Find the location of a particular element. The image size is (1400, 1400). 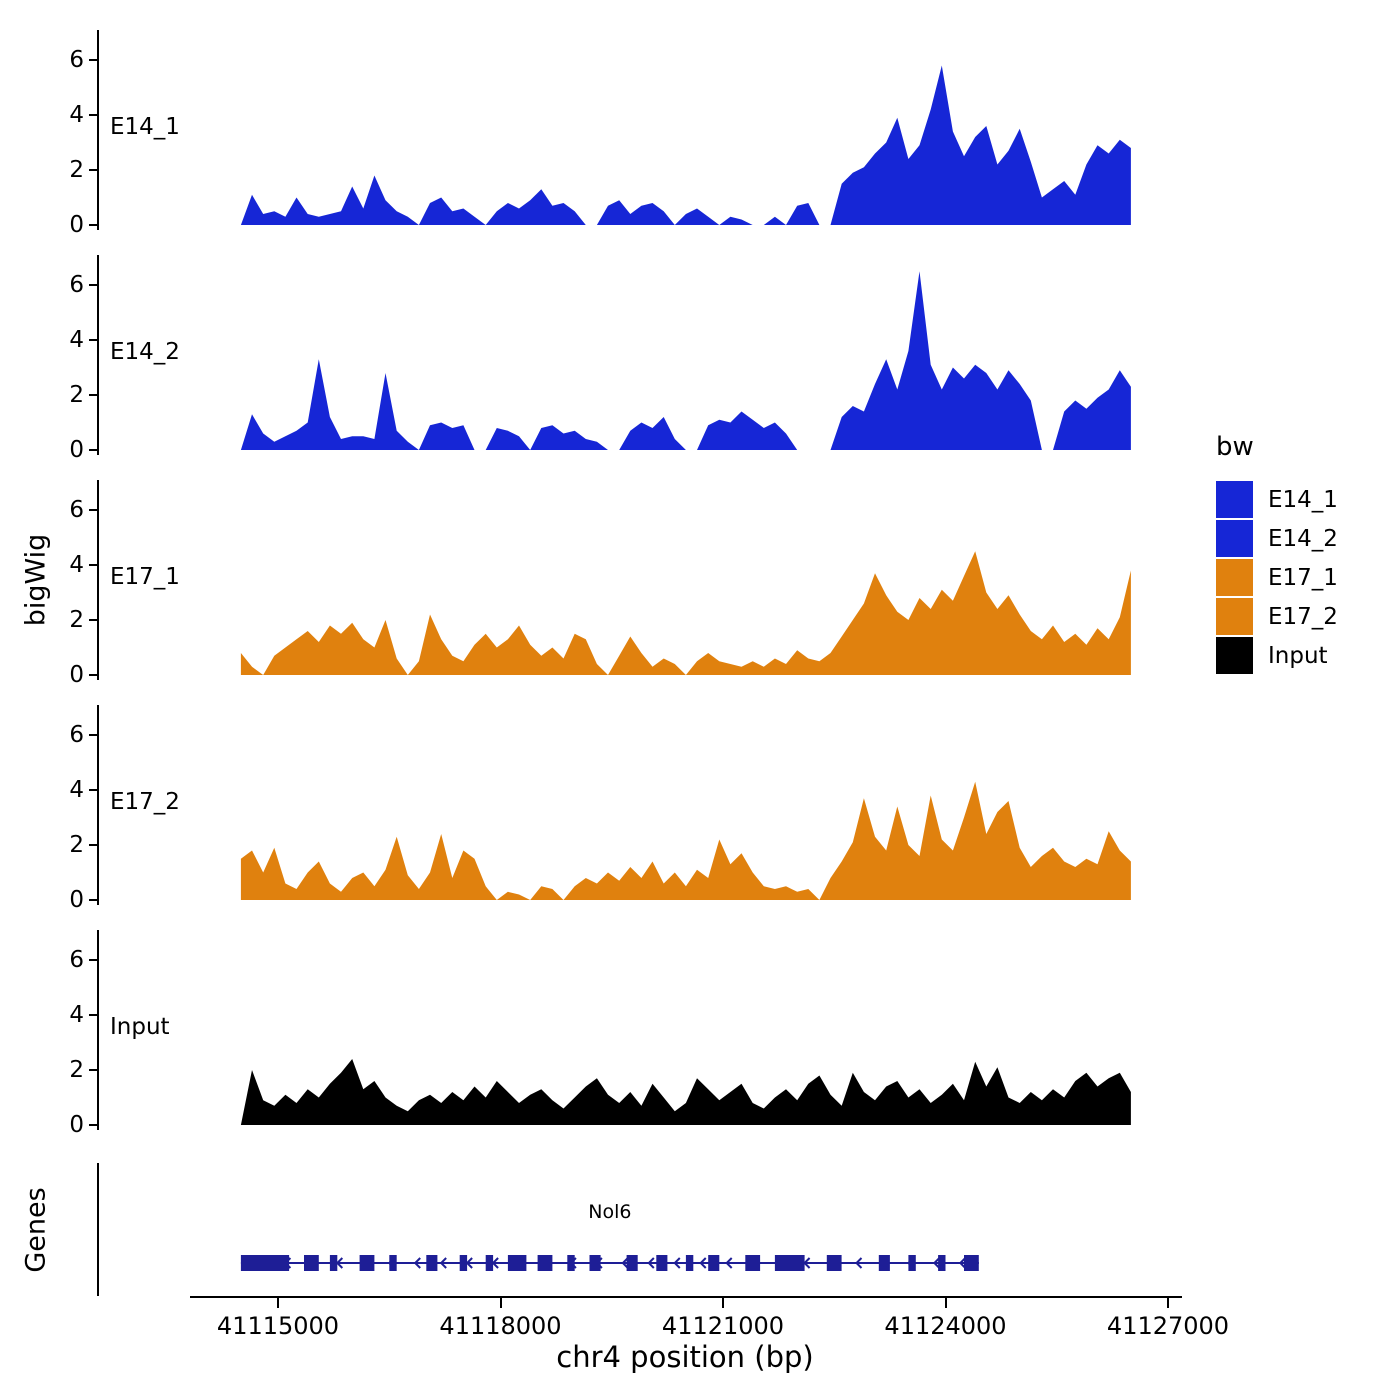

legend-items: E14_1 E14_2 E17_1 E17_2 Input is located at coordinates (1277, 577).